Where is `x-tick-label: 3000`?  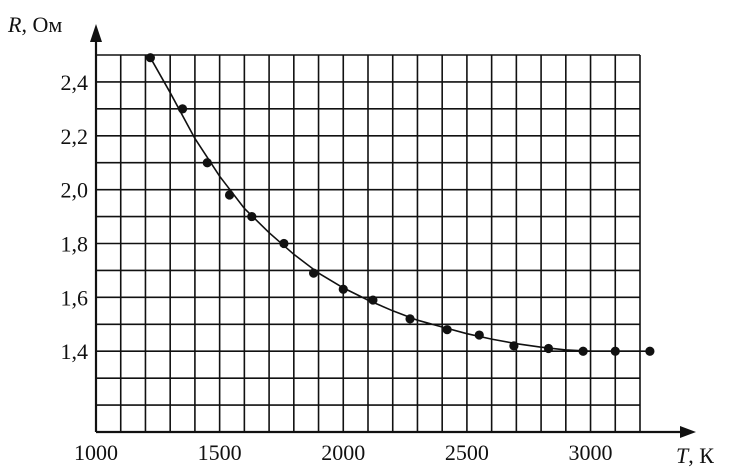 x-tick-label: 3000 is located at coordinates (591, 452).